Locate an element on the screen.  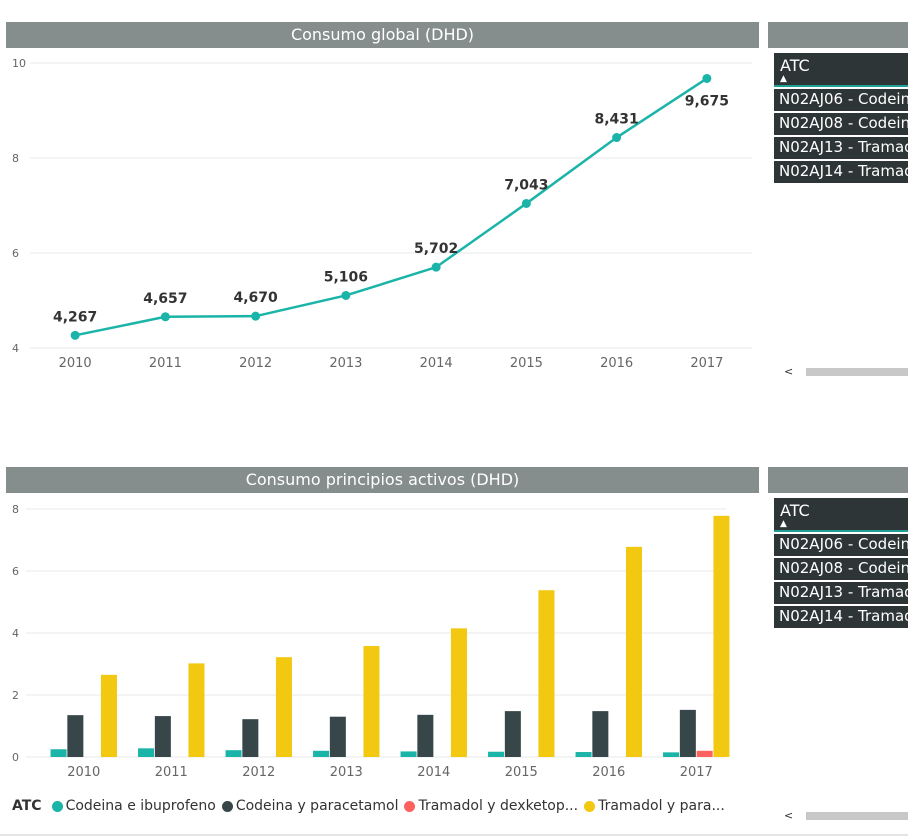
data-label: 8,431 is located at coordinates (616, 120).